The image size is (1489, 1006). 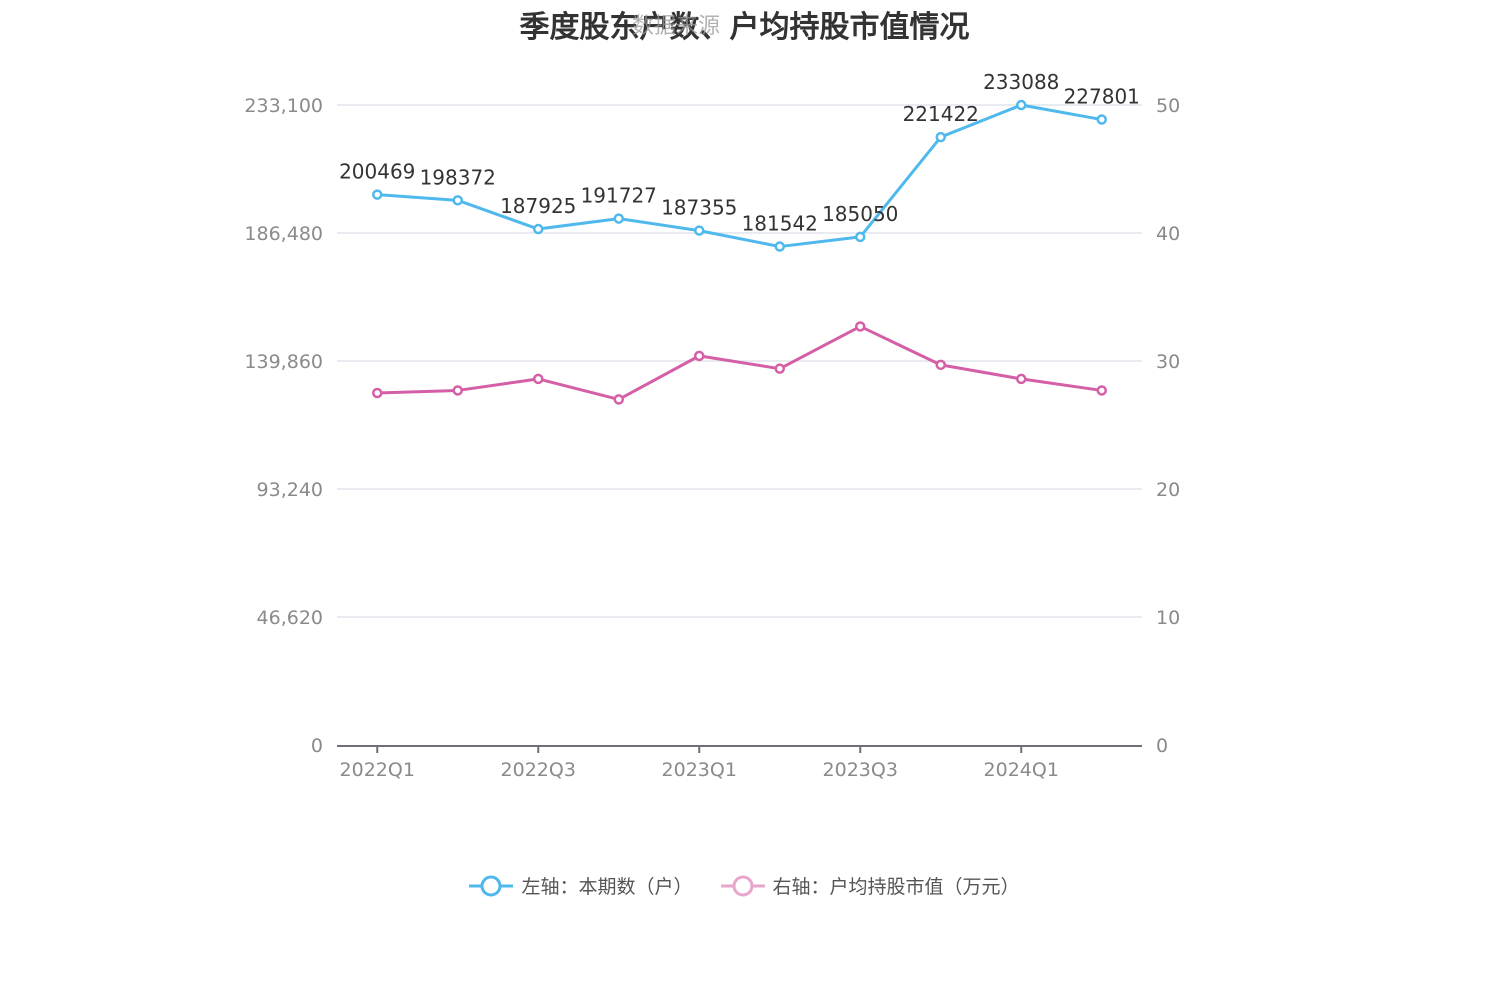 What do you see at coordinates (317, 746) in the screenshot?
I see `y-left-tick-label: 0` at bounding box center [317, 746].